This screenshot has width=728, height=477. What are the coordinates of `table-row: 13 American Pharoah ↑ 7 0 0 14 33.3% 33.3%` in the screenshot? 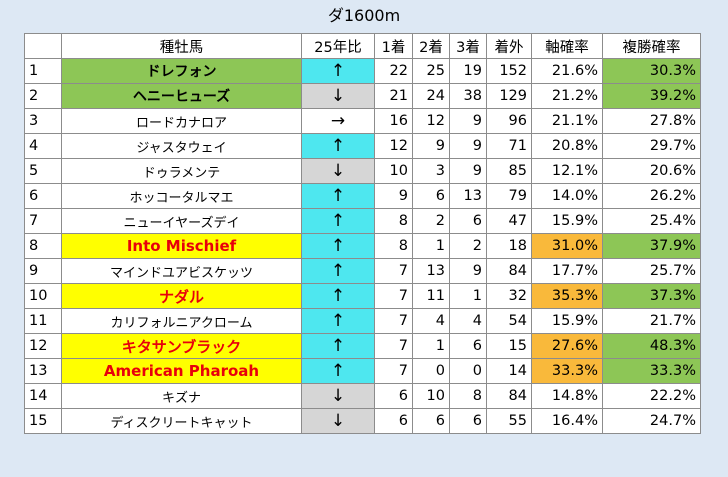 It's located at (362, 371).